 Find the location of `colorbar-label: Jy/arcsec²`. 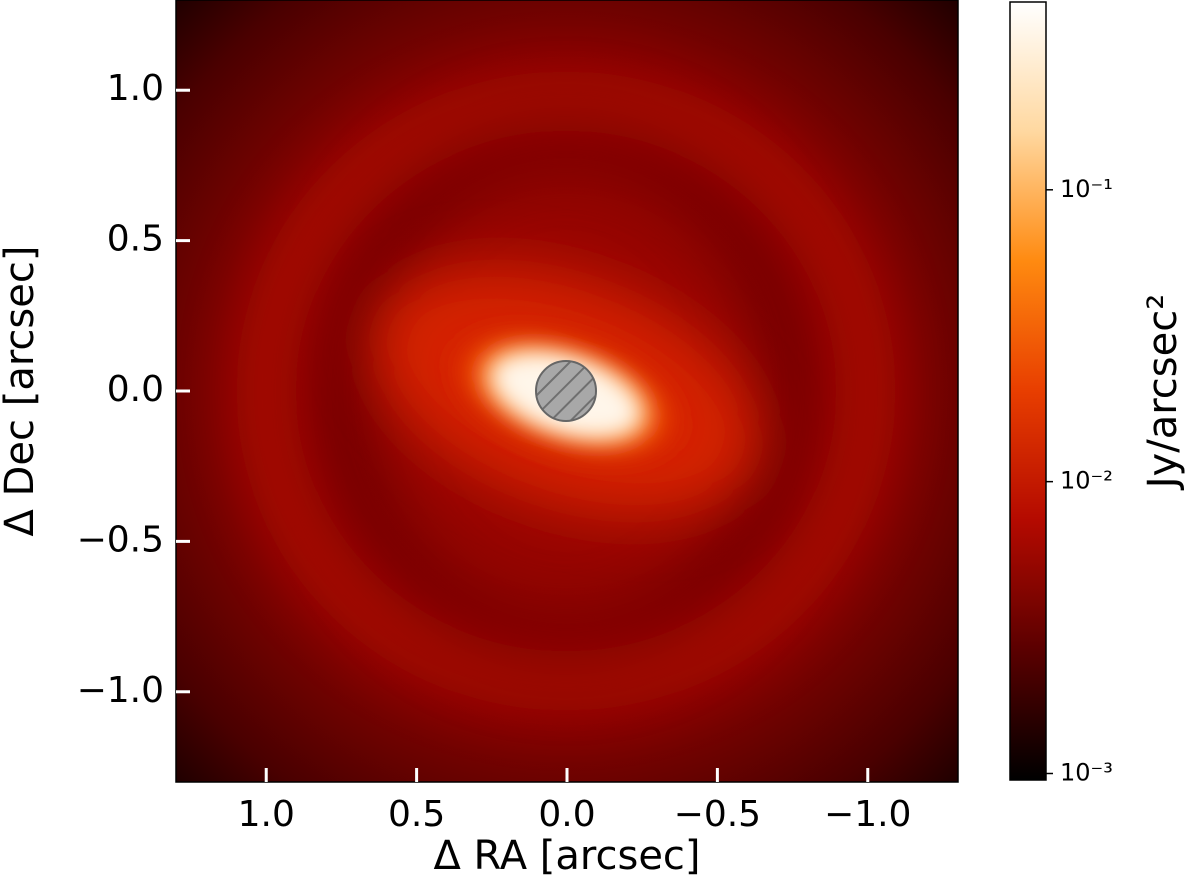

colorbar-label: Jy/arcsec² is located at coordinates (1163, 393).